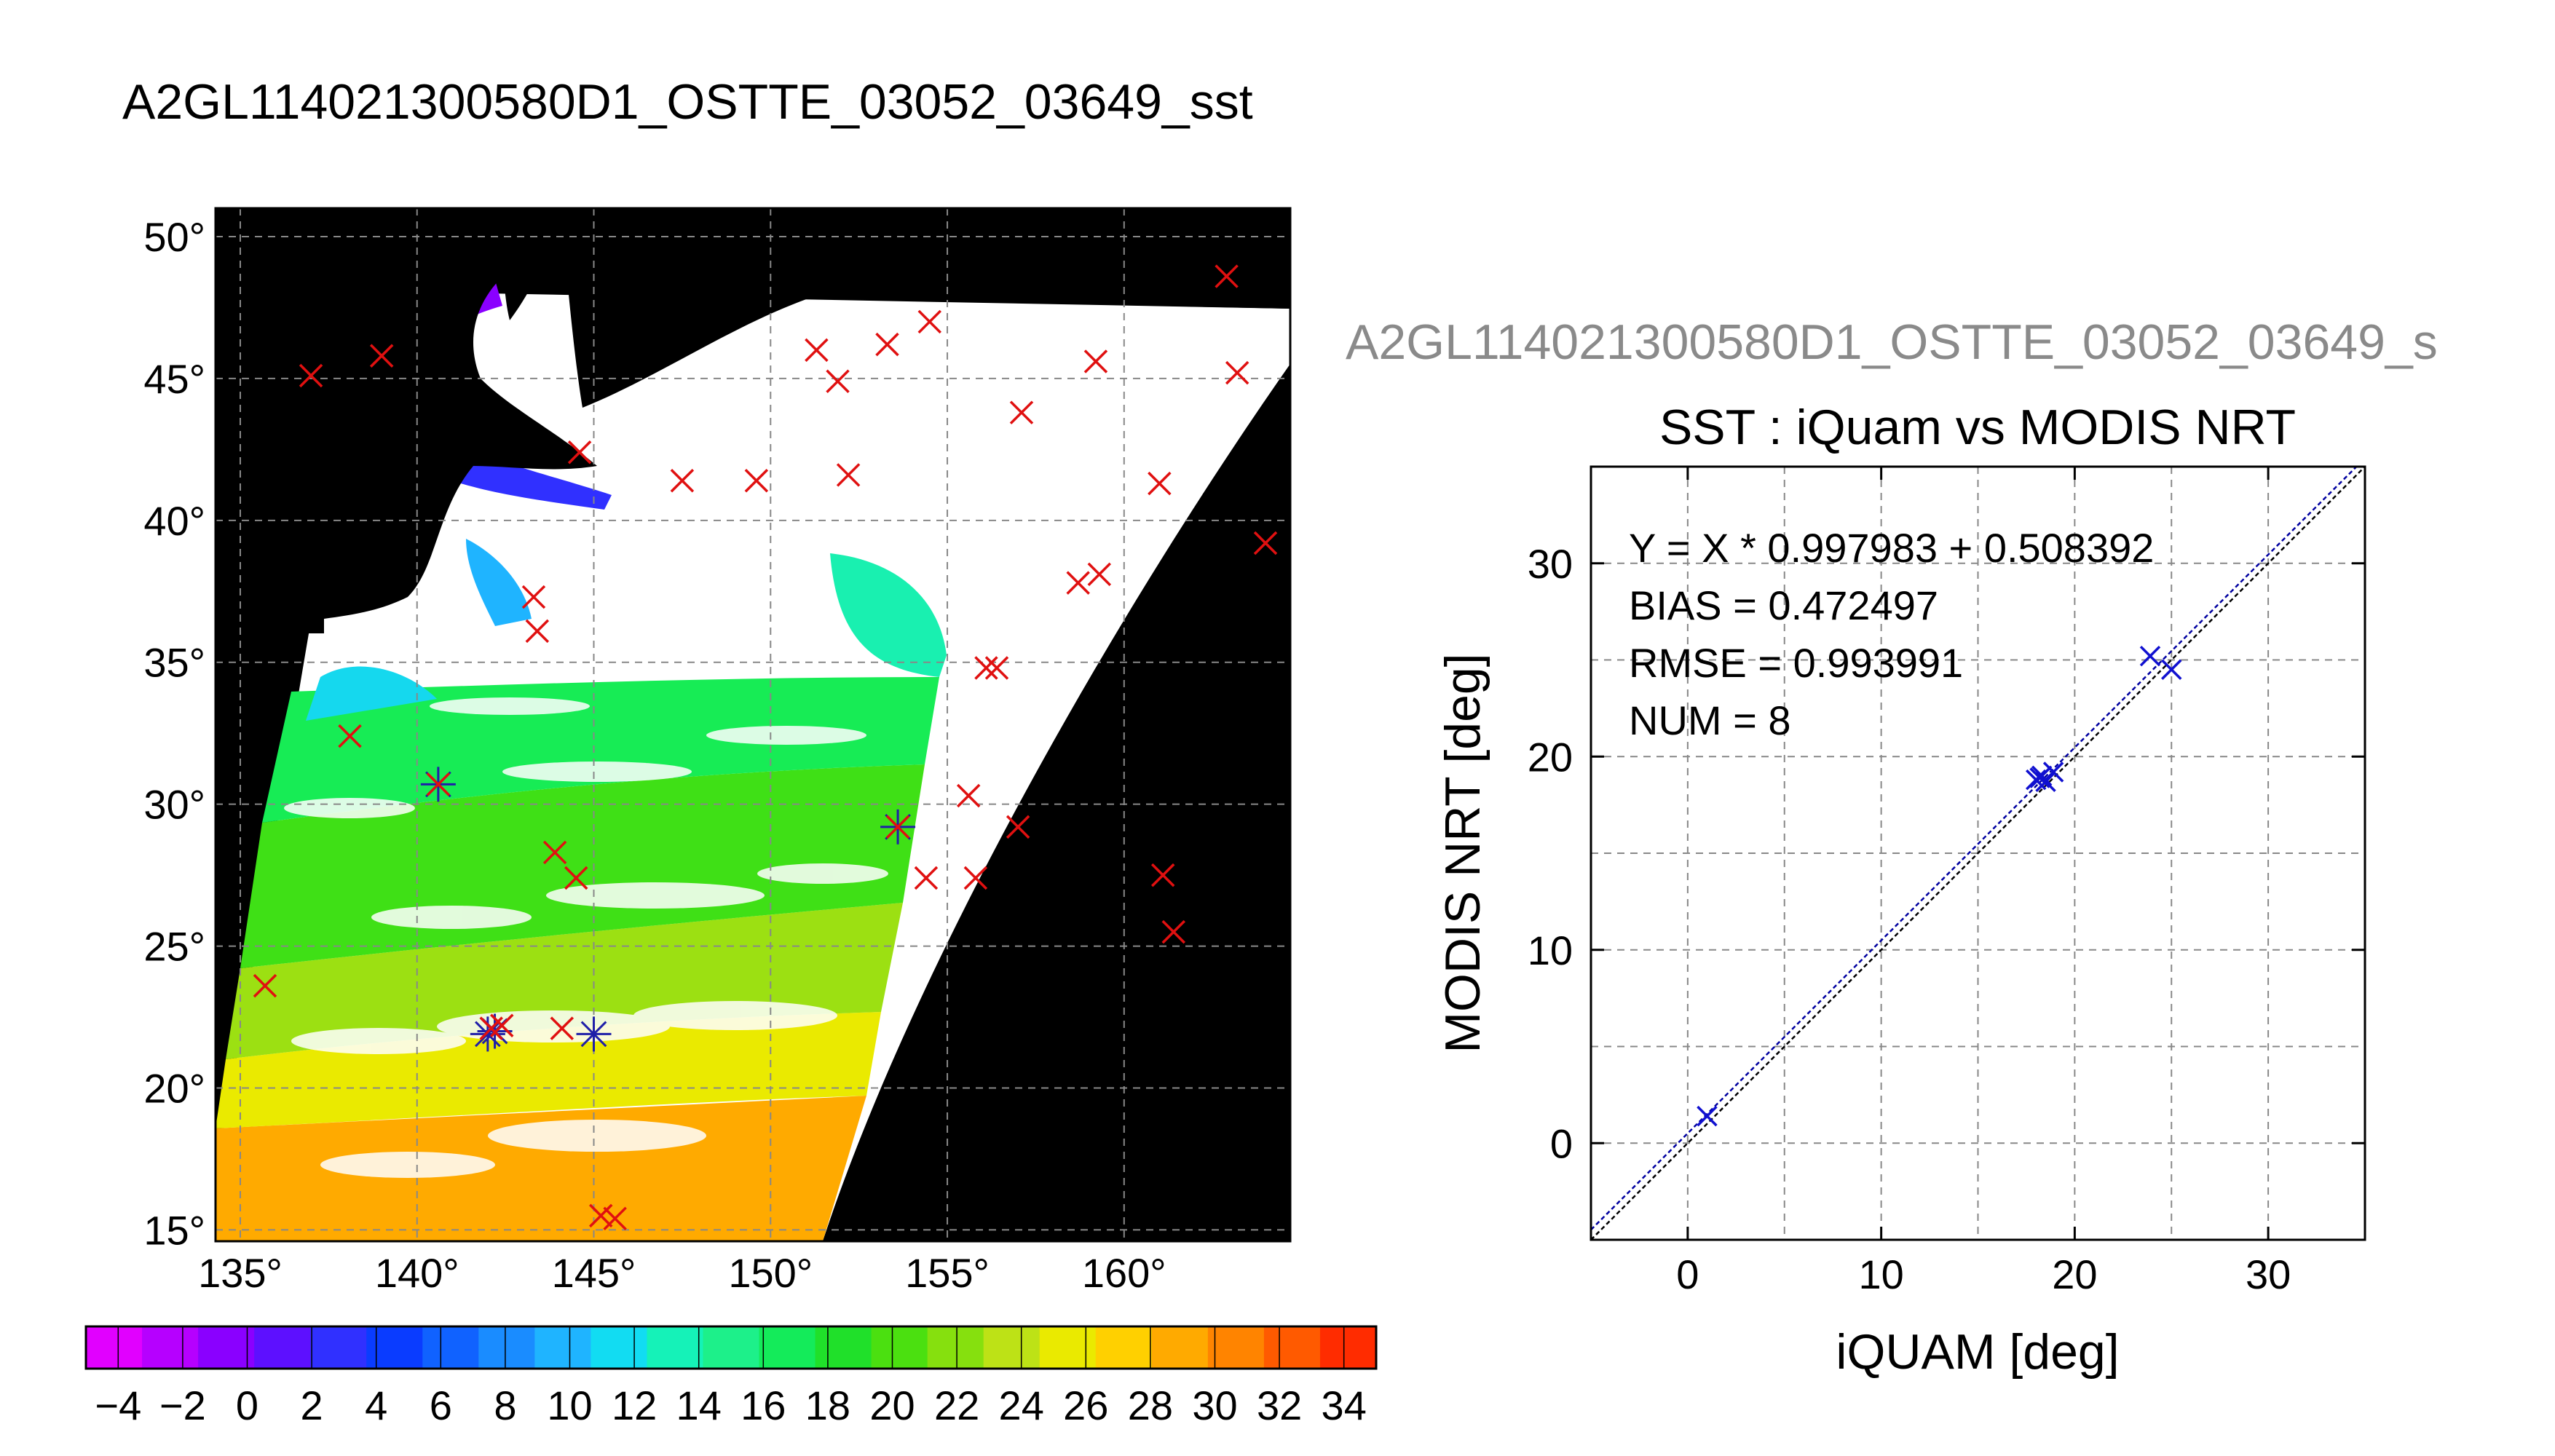  What do you see at coordinates (118, 1405) in the screenshot?
I see `colorbar-tick-label: −4` at bounding box center [118, 1405].